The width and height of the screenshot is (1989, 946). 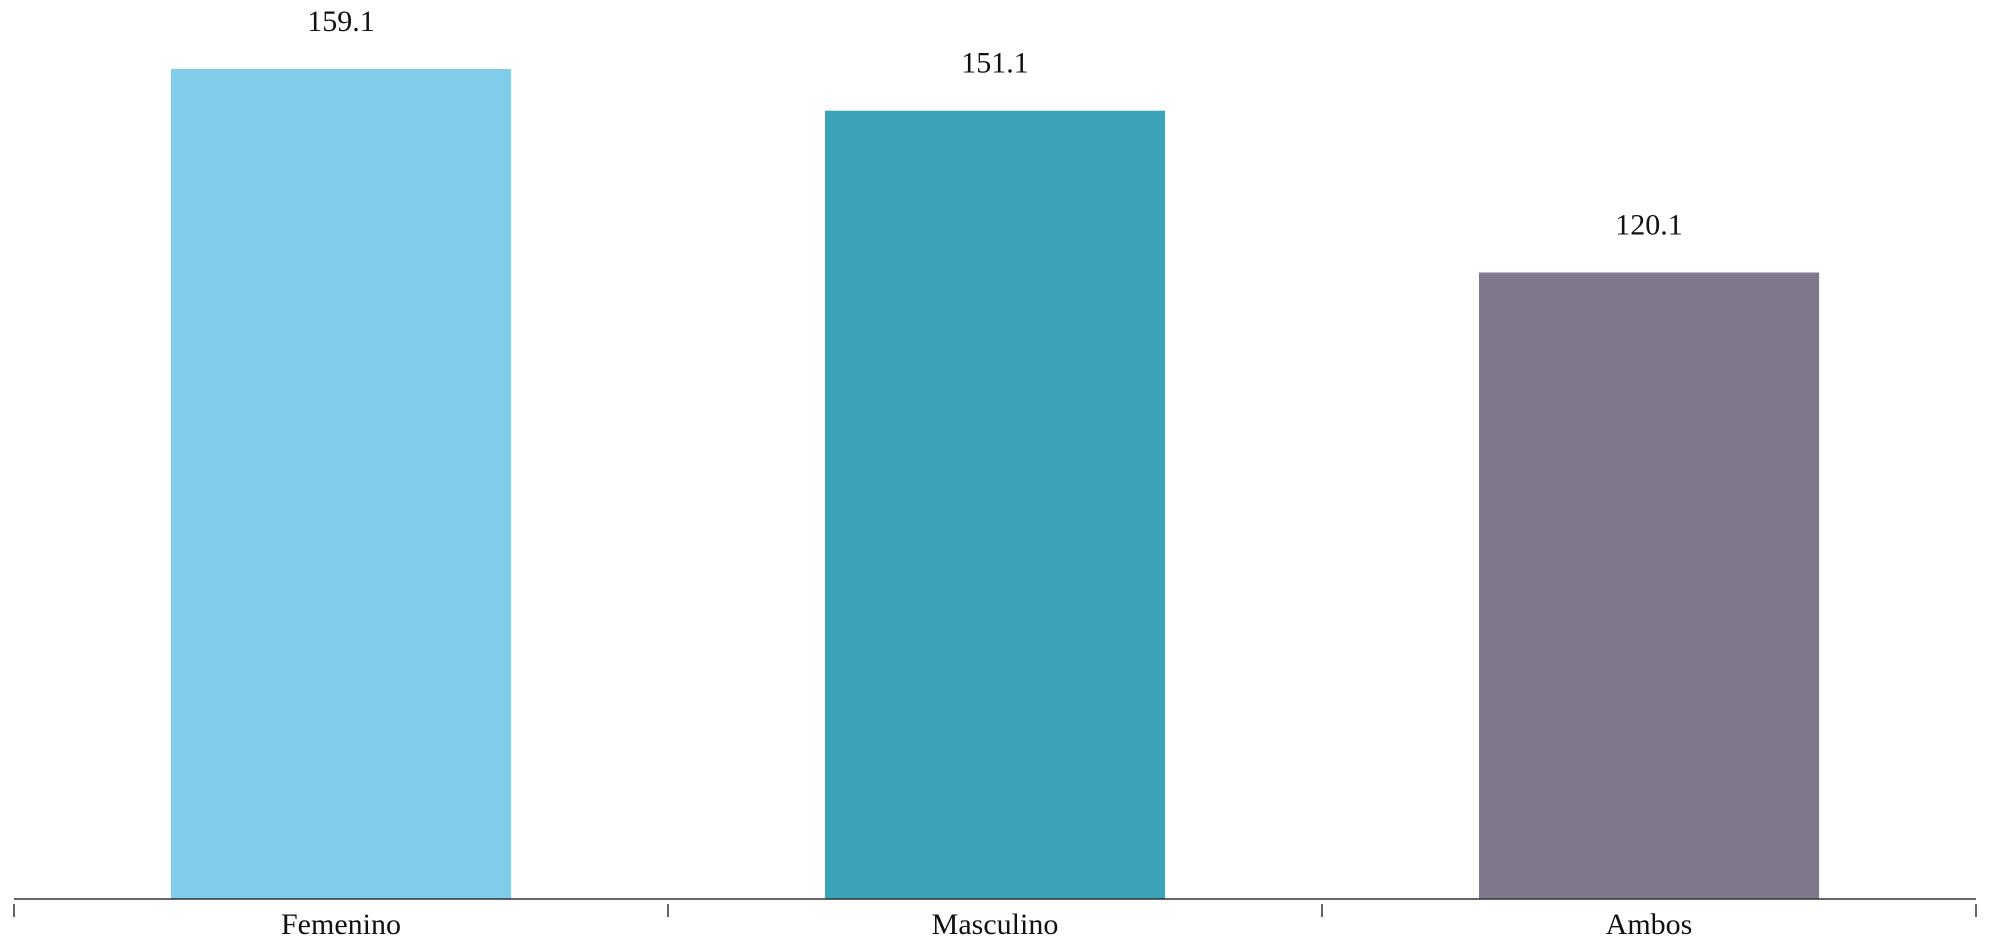 I want to click on bar-ambos, so click(x=1649, y=585).